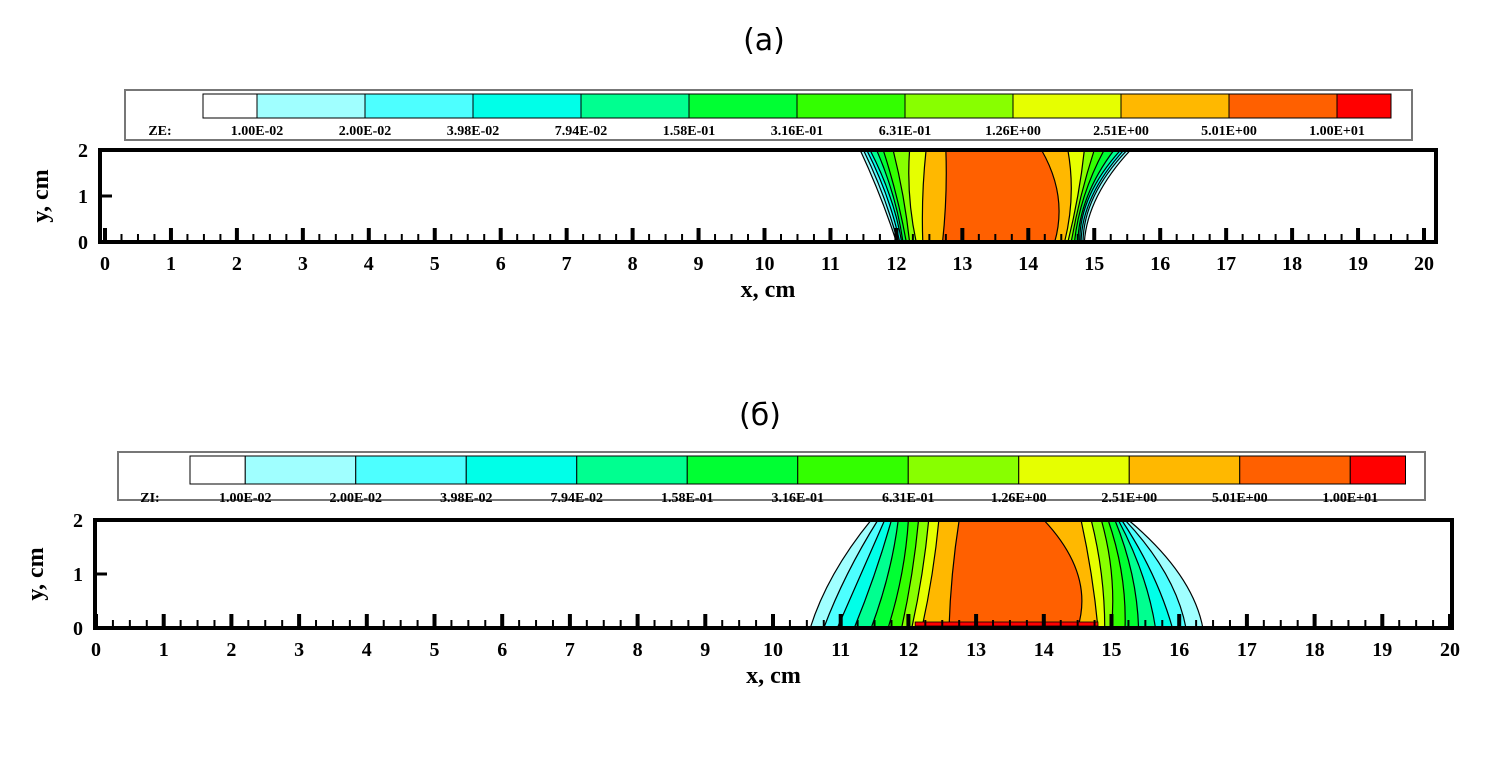 The image size is (1512, 760). I want to click on x-tick-label: 0, so click(96, 650).